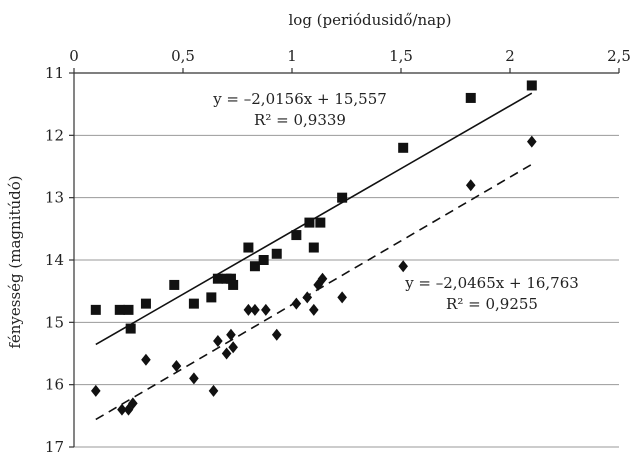 This screenshot has height=455, width=633. Describe the element at coordinates (54, 198) in the screenshot. I see `y-tick-label: 13` at that location.